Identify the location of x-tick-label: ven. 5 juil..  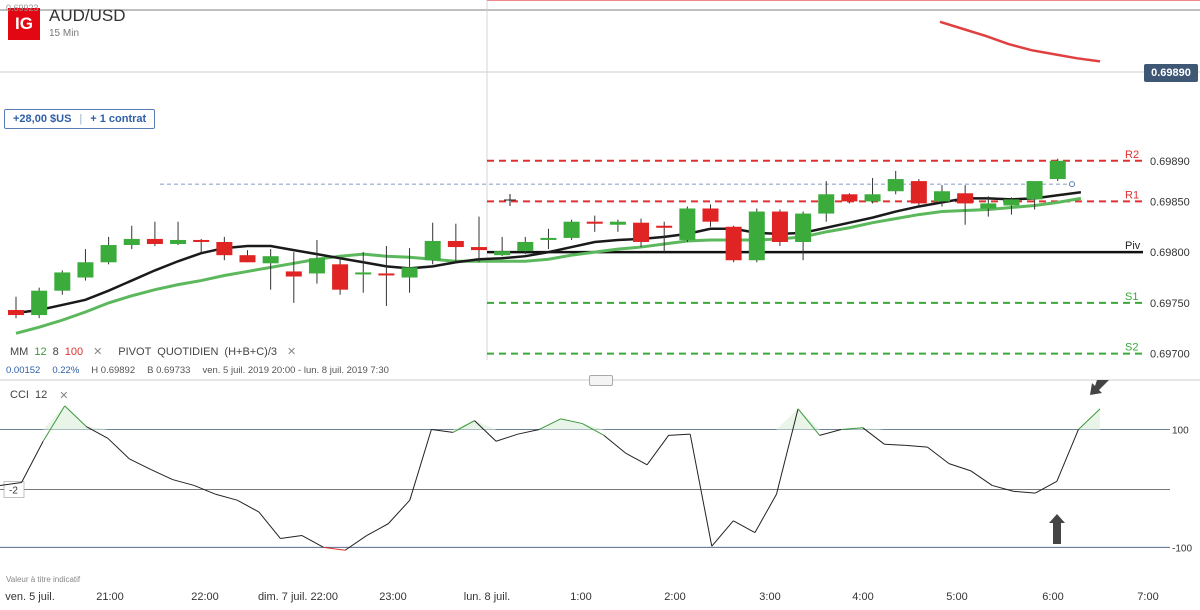
(30, 597).